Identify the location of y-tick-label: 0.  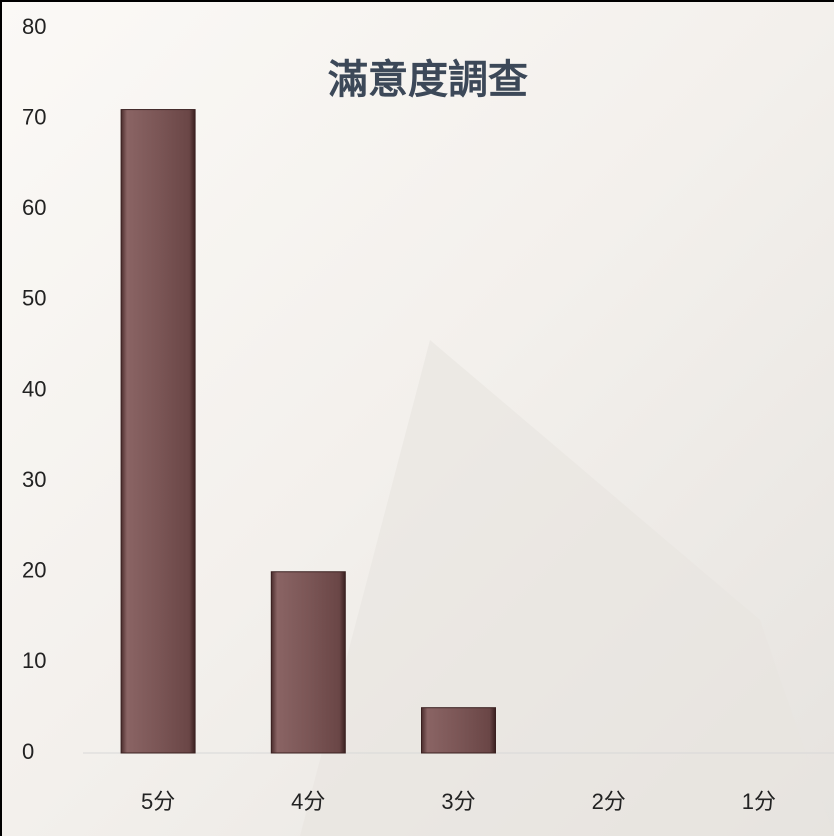
(28, 751).